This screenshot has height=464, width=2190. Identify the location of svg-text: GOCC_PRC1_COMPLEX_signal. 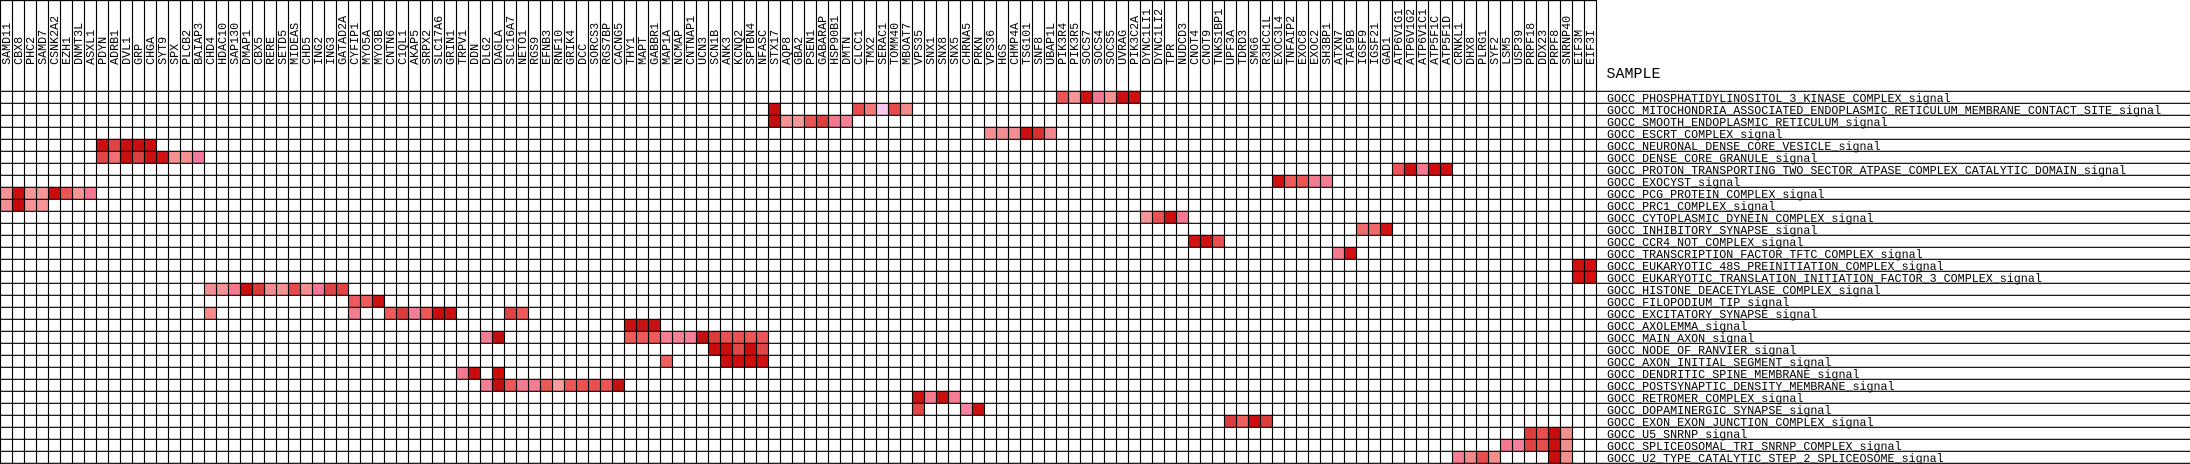
(1691, 207).